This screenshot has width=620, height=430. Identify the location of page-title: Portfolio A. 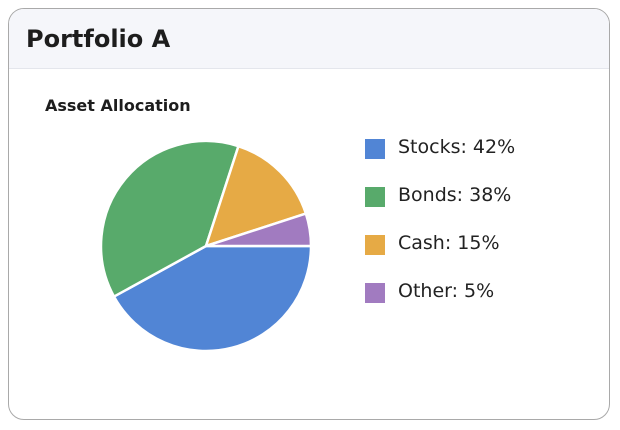
(98, 39).